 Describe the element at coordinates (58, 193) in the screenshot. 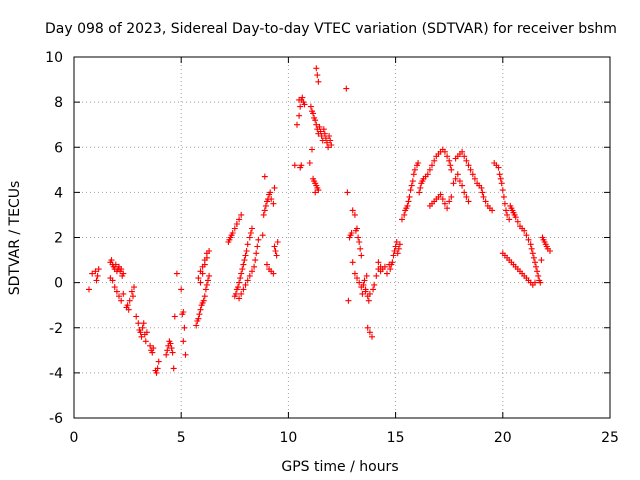

I see `y-tick-label: 4` at that location.